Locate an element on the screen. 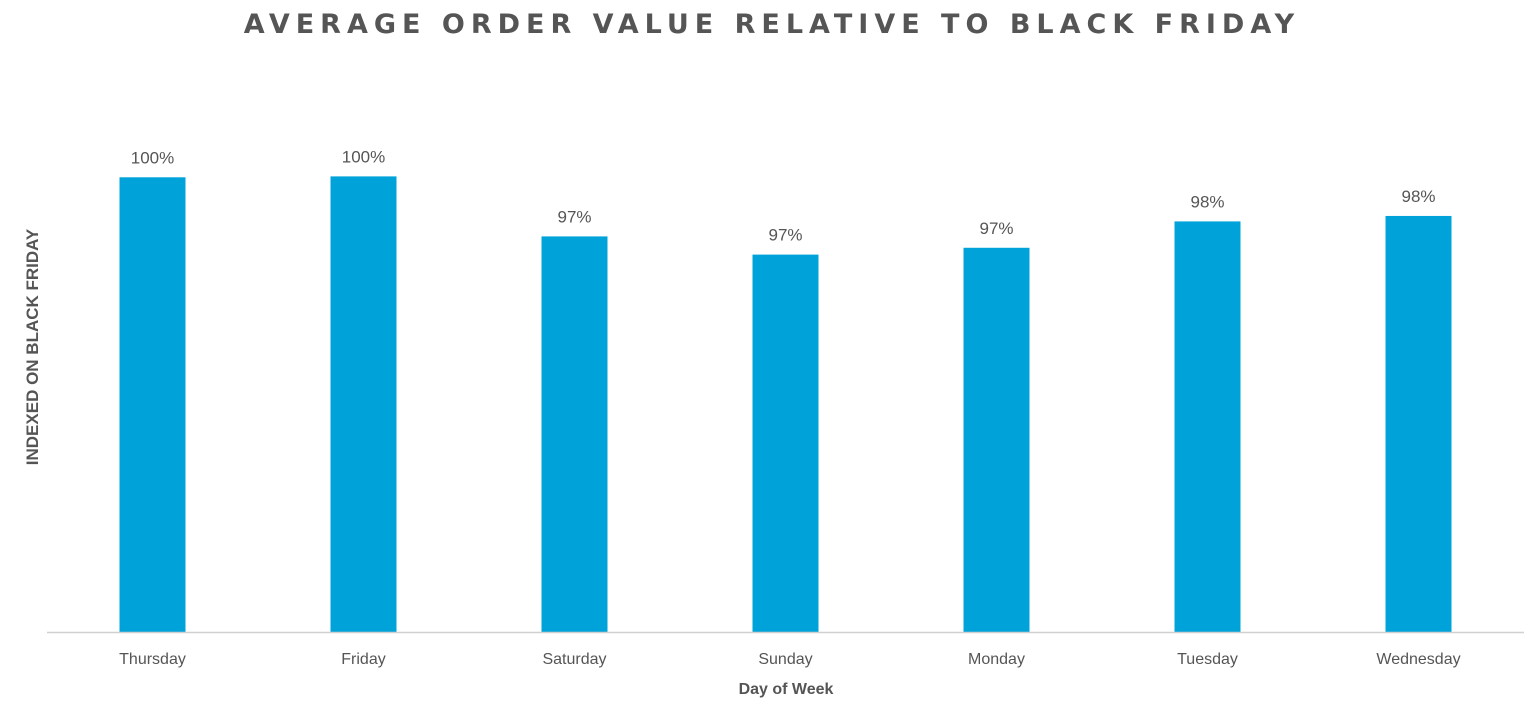  bar-friday is located at coordinates (363, 404).